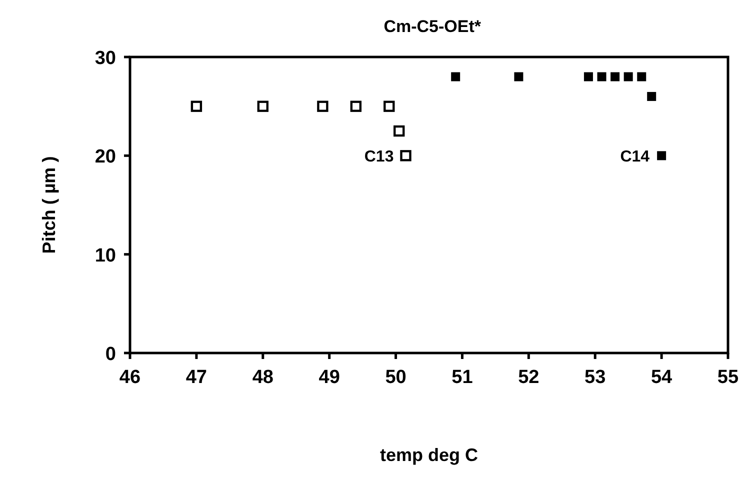  Describe the element at coordinates (110, 354) in the screenshot. I see `y-tick-label: 0` at that location.